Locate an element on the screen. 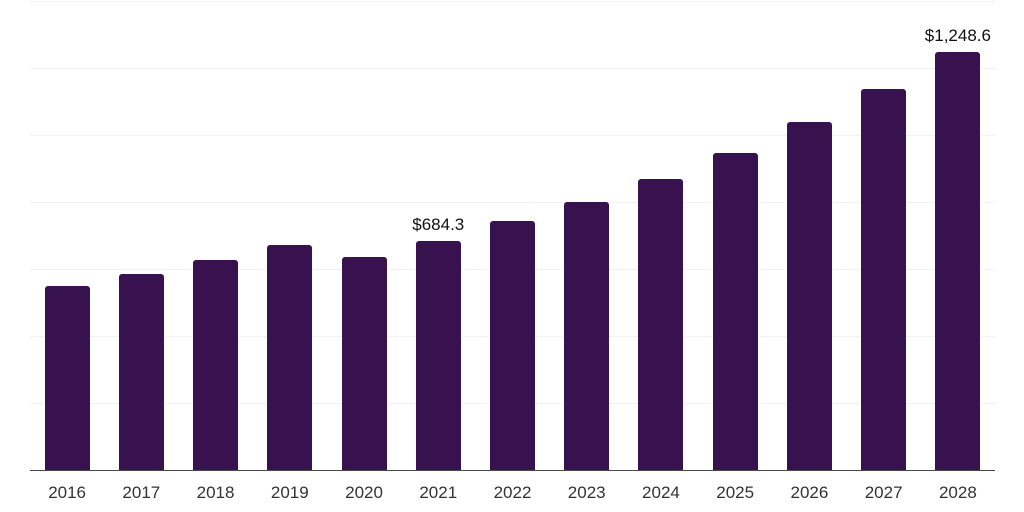 The image size is (1024, 512). x-tick-label-2018: 2018 is located at coordinates (215, 492).